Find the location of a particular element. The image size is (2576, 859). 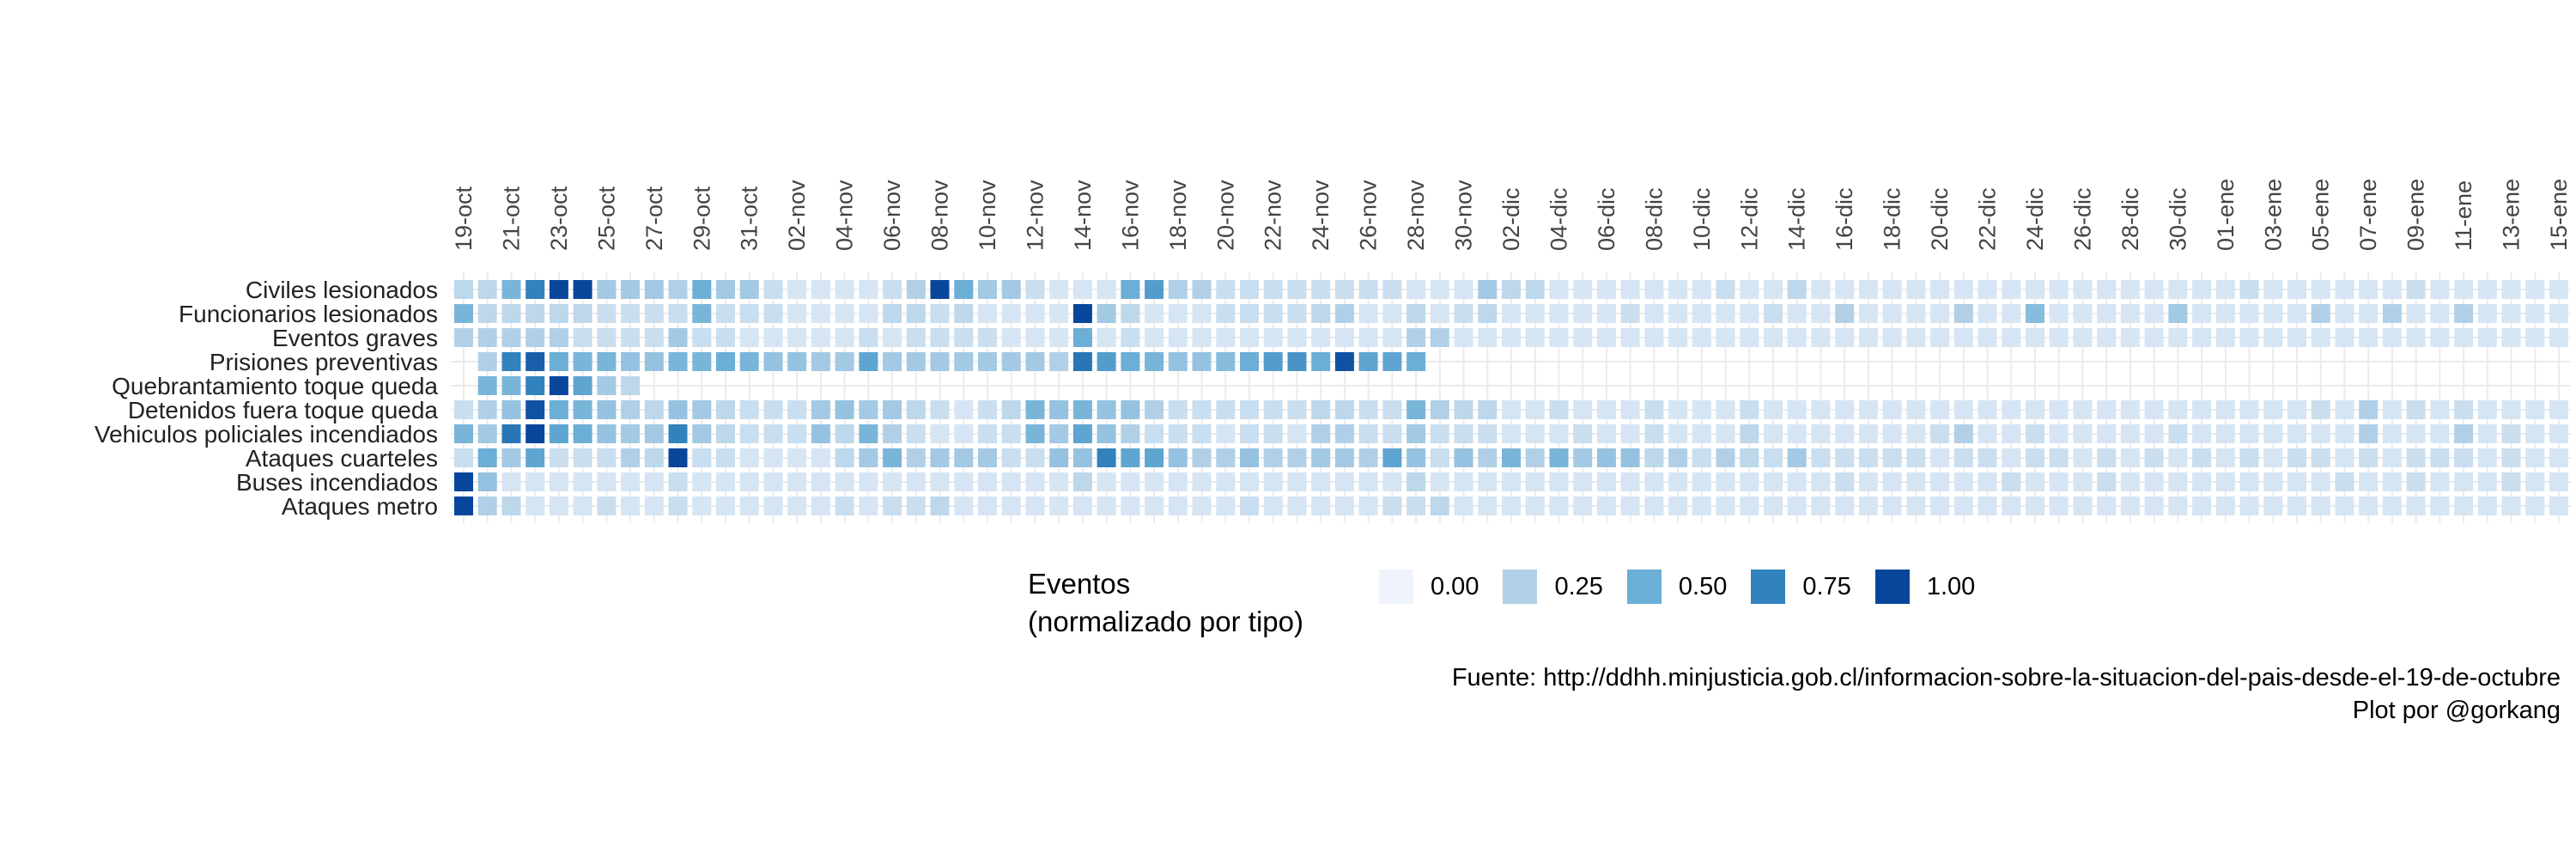

legend-item-3: 0.75 is located at coordinates (1801, 587).